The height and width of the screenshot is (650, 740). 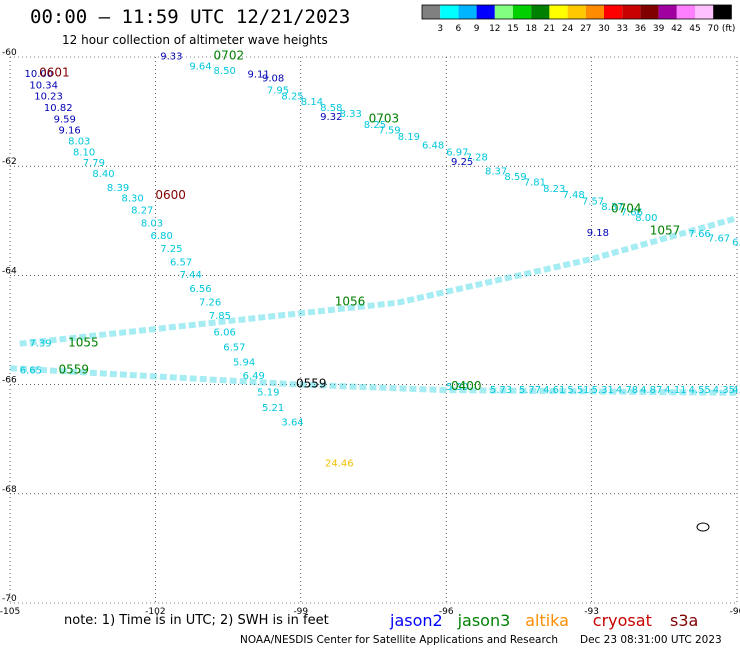 I want to click on wave-height-label: 10.34, so click(x=43, y=86).